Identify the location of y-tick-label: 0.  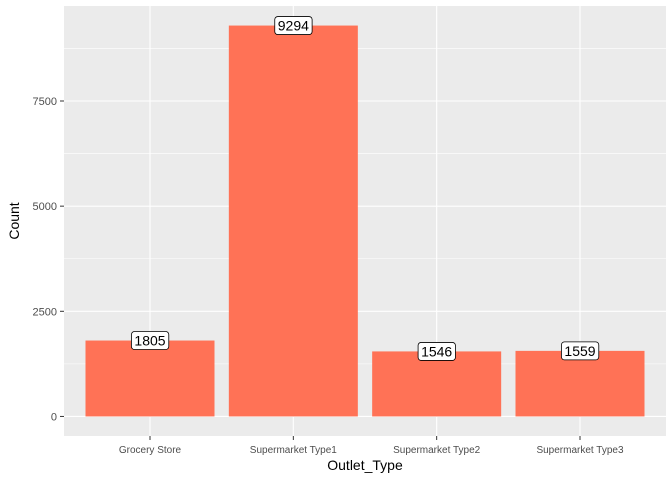
(54, 417).